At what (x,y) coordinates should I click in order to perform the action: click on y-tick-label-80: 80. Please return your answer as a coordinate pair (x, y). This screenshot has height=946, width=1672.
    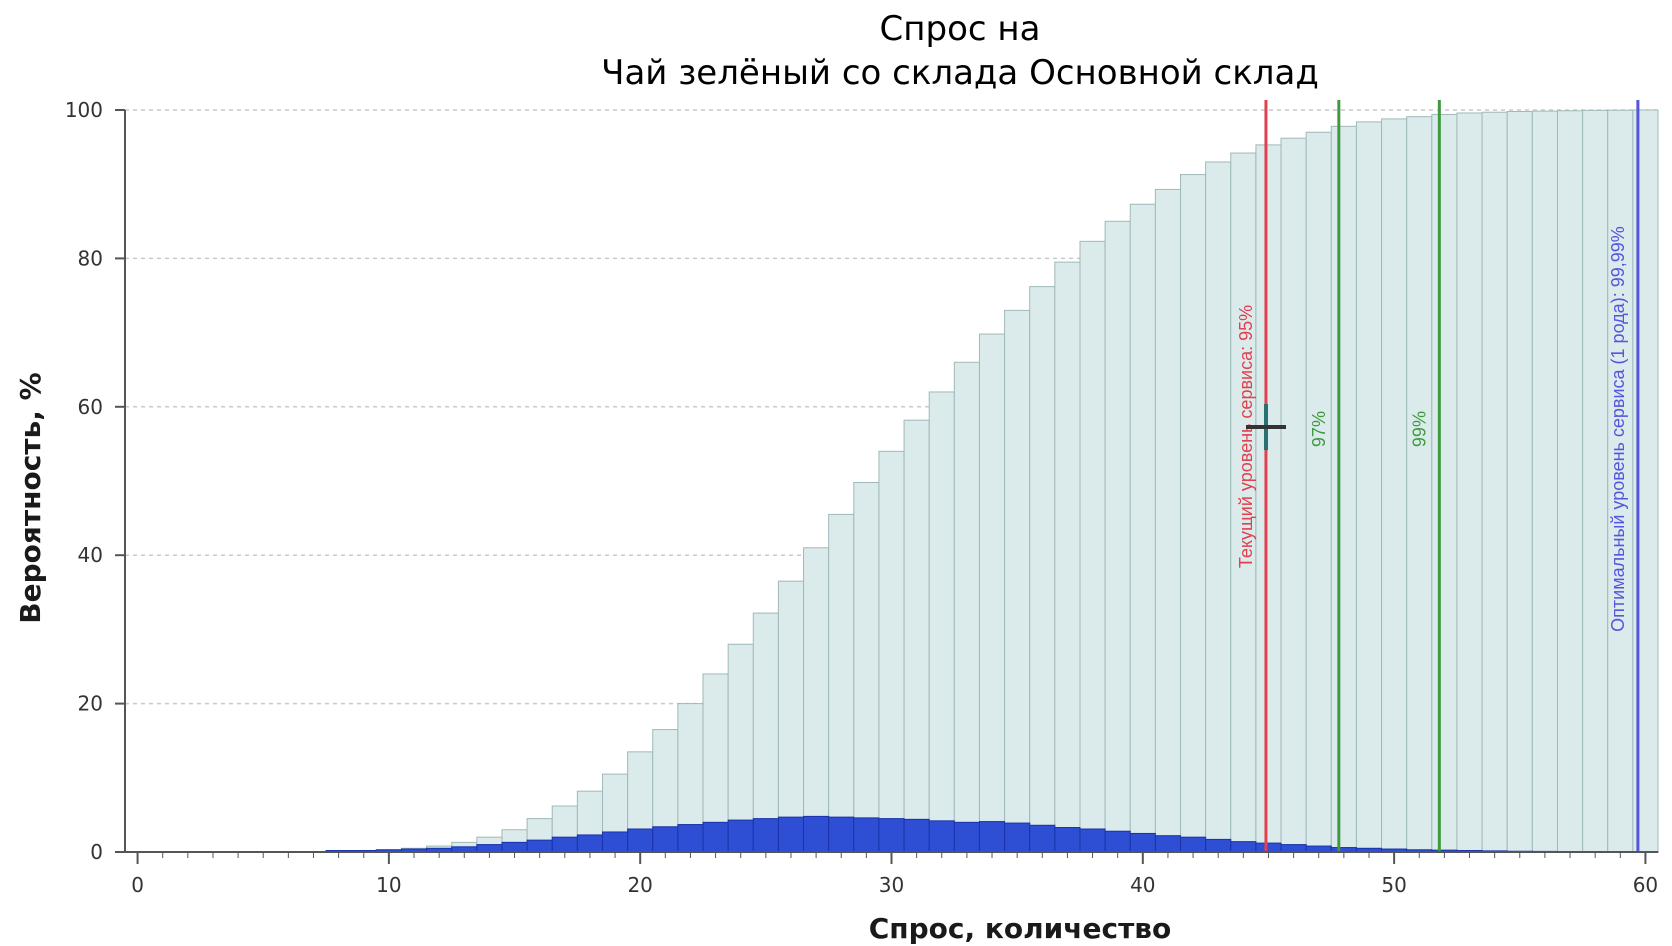
    Looking at the image, I should click on (90, 258).